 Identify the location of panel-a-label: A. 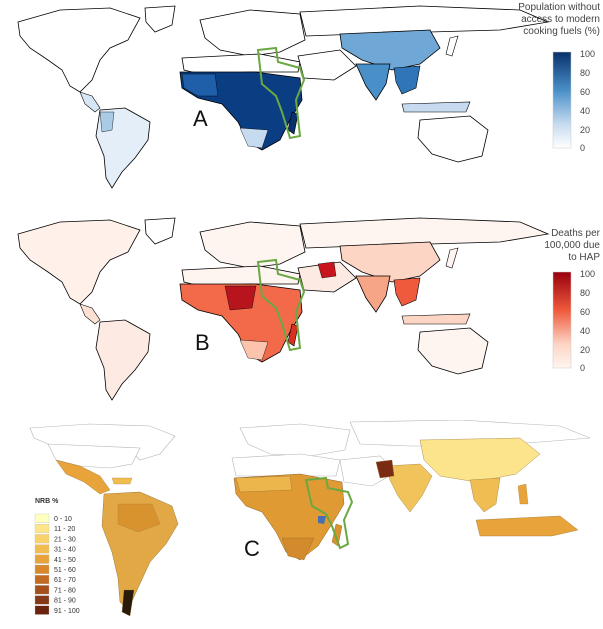
(200, 118).